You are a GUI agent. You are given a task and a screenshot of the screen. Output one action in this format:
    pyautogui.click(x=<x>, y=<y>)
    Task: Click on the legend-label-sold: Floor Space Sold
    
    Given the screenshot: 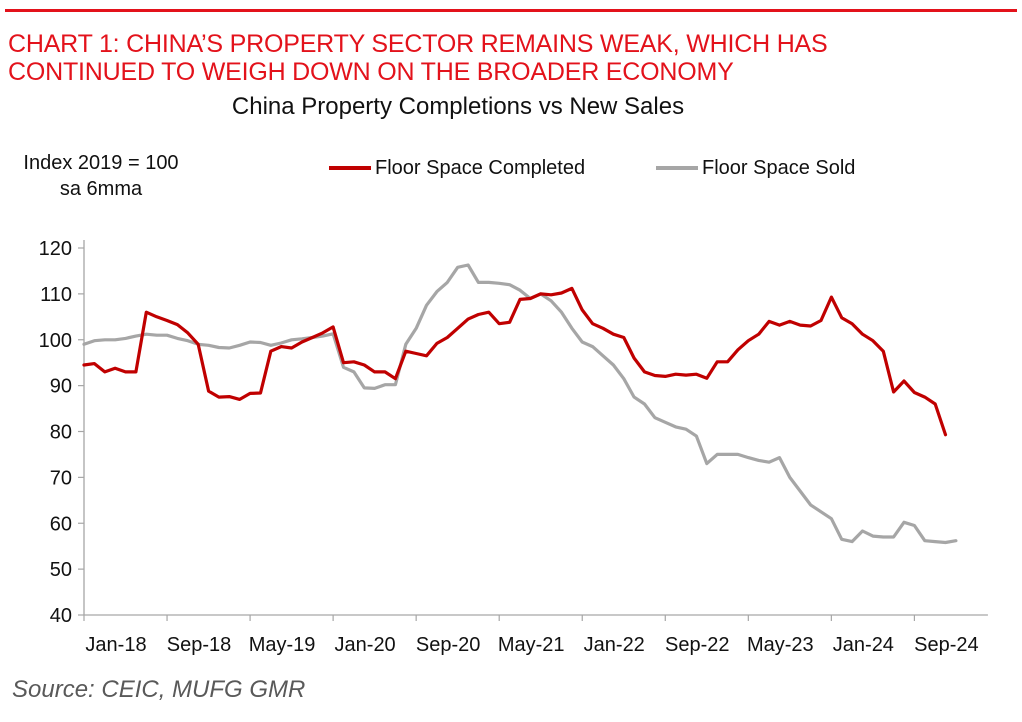 What is the action you would take?
    pyautogui.click(x=779, y=167)
    